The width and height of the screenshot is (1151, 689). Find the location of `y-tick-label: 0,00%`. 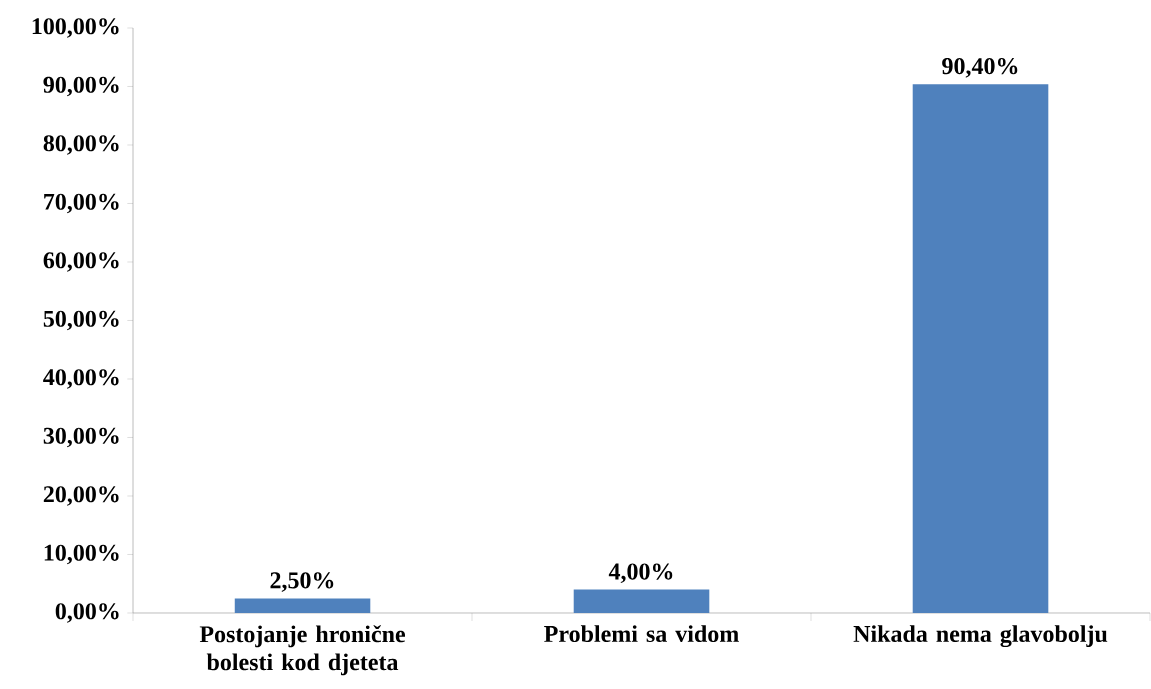

y-tick-label: 0,00% is located at coordinates (87, 613).